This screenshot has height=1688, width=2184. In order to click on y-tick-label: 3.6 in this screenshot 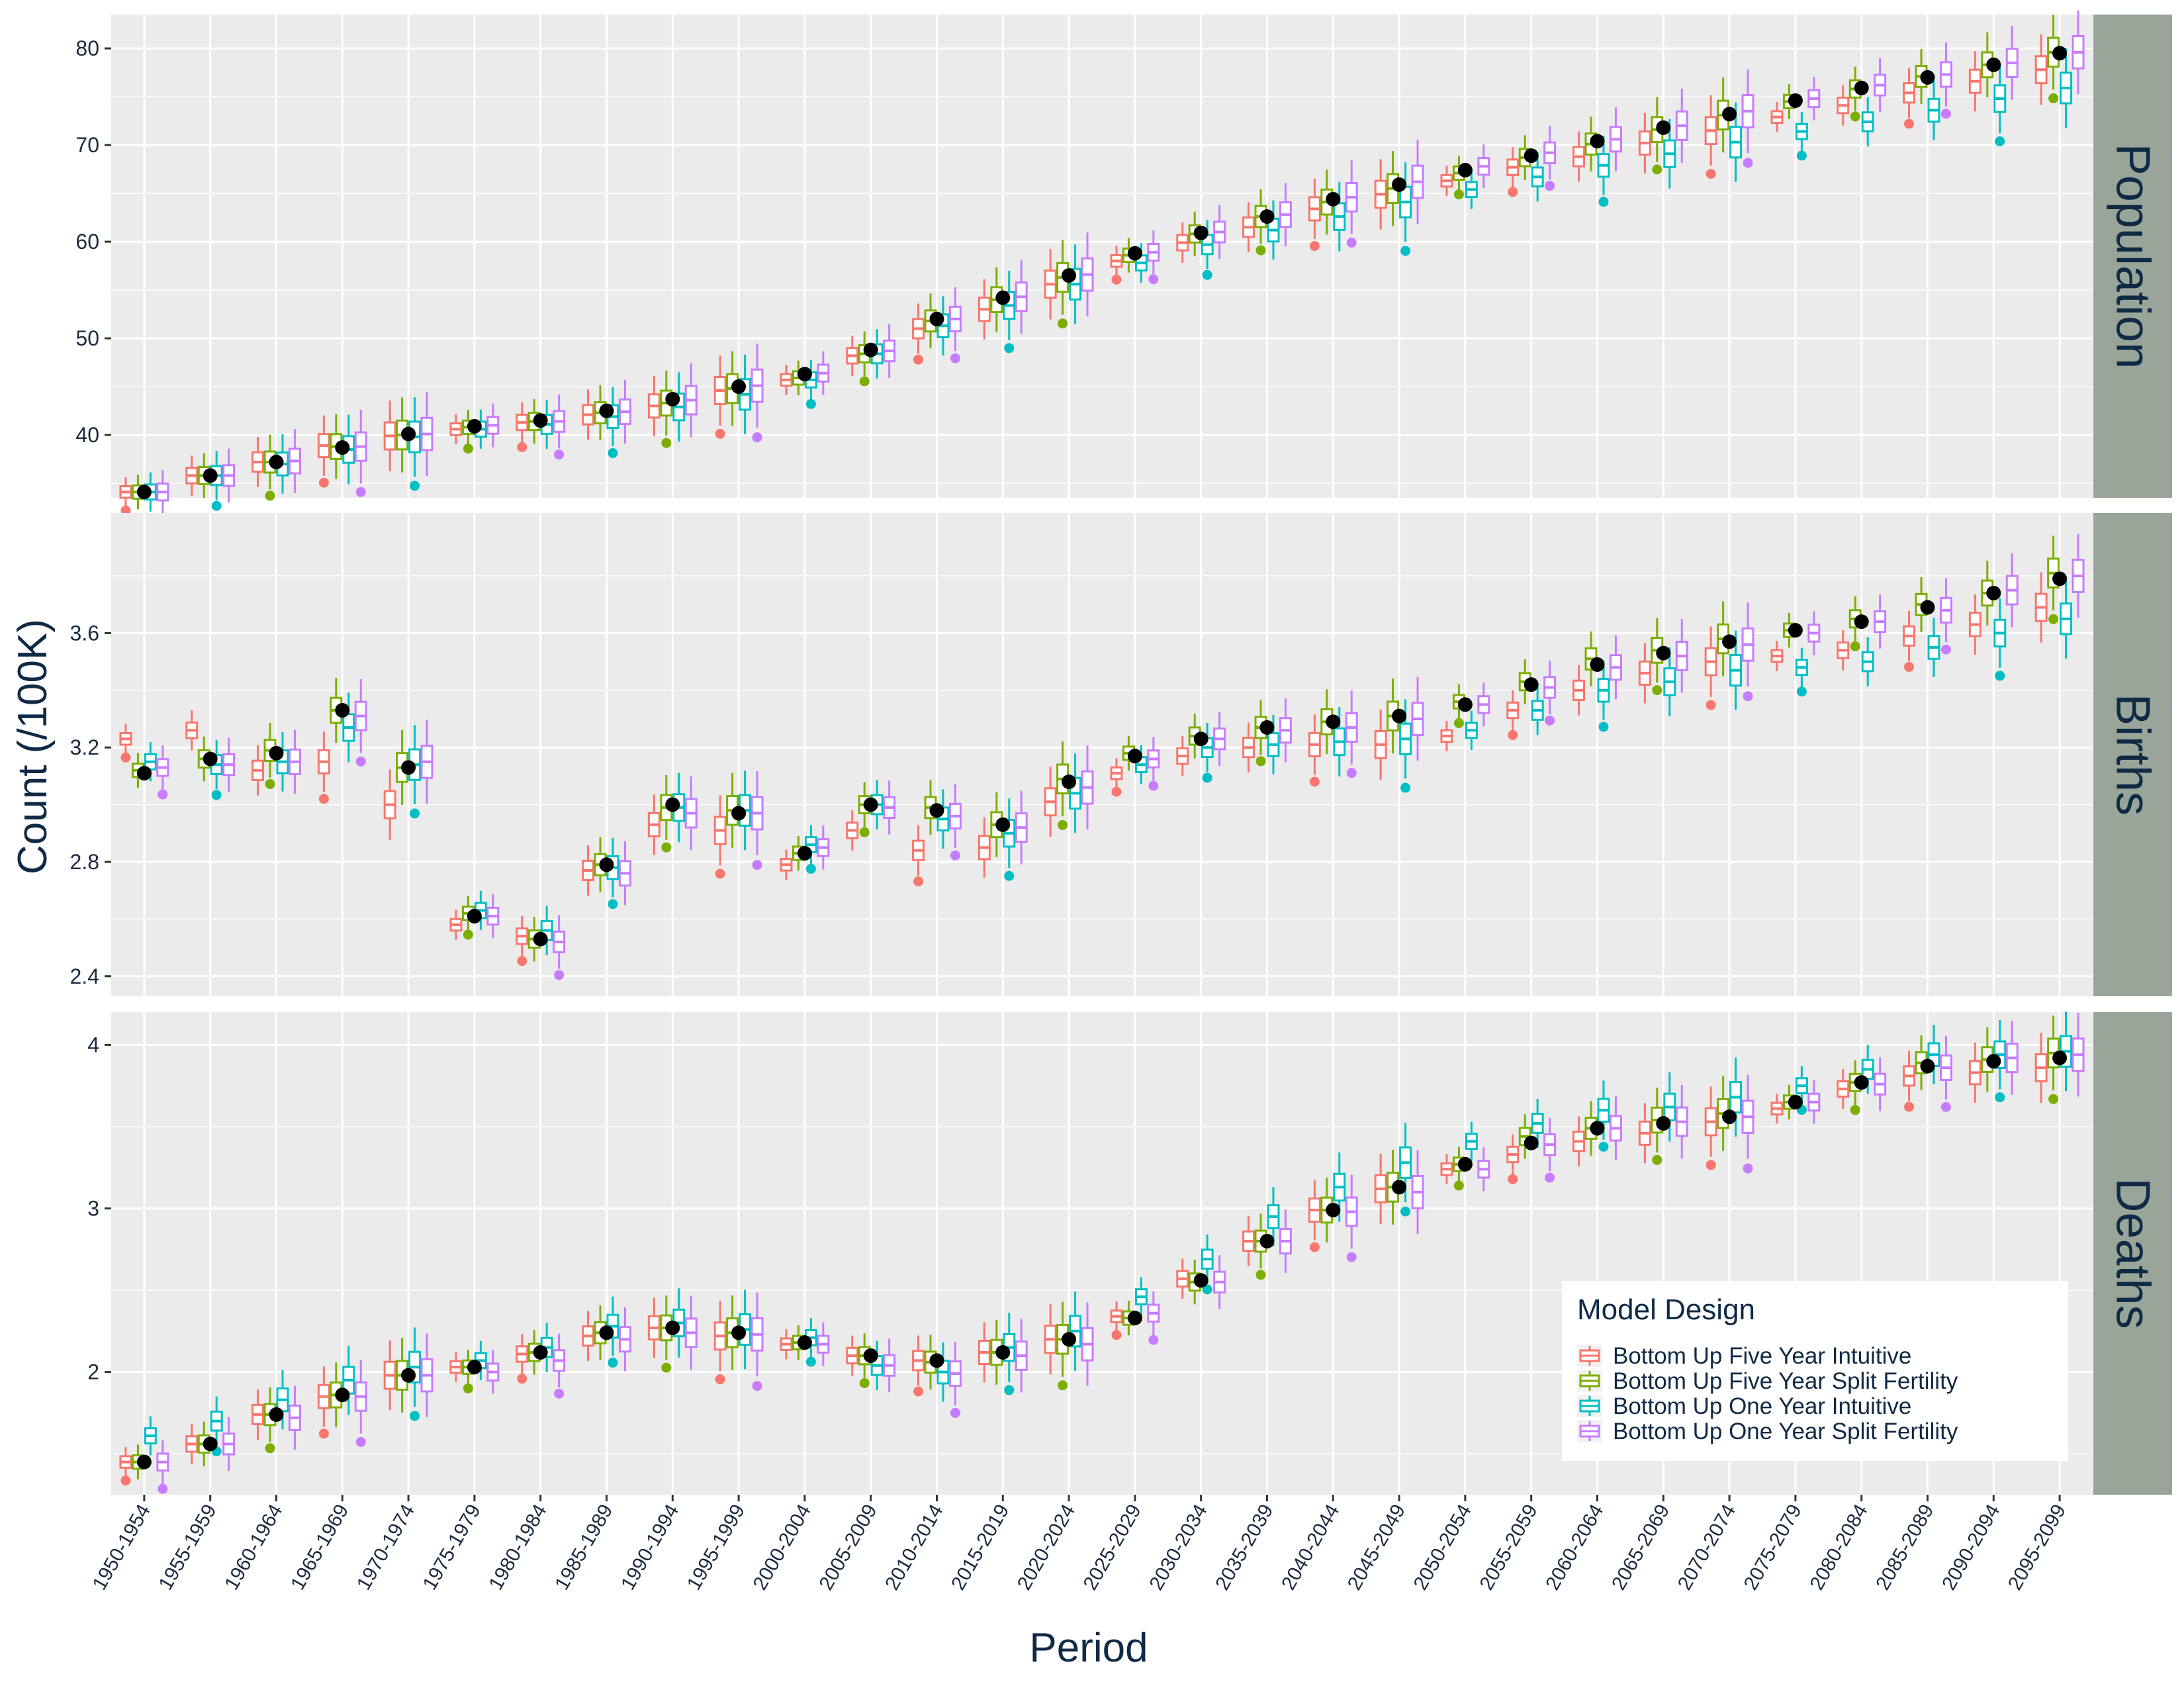, I will do `click(84, 633)`.